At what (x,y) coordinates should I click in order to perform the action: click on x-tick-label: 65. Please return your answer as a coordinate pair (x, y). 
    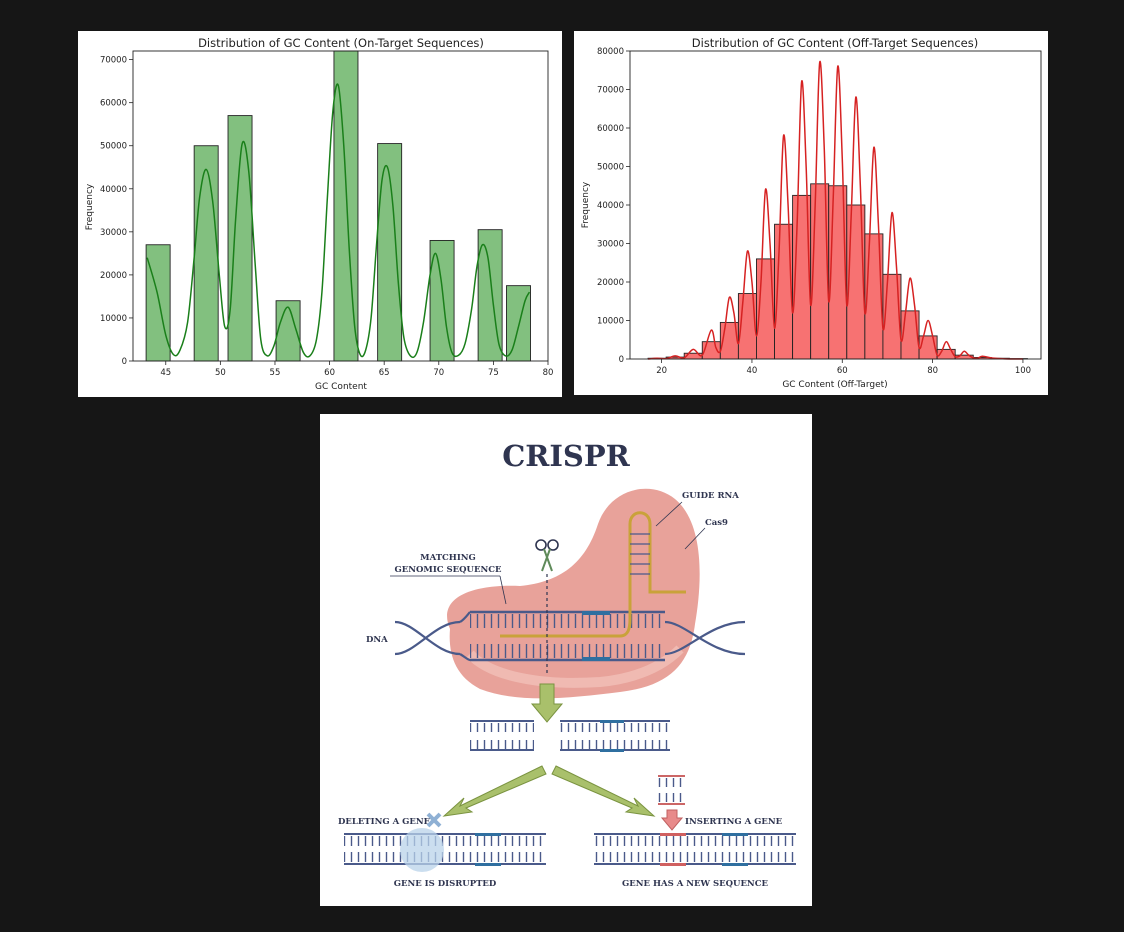
    Looking at the image, I should click on (384, 373).